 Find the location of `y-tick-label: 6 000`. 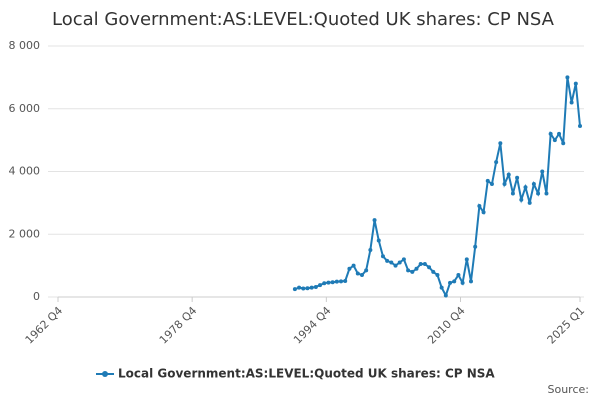

y-tick-label: 6 000 is located at coordinates (25, 108).